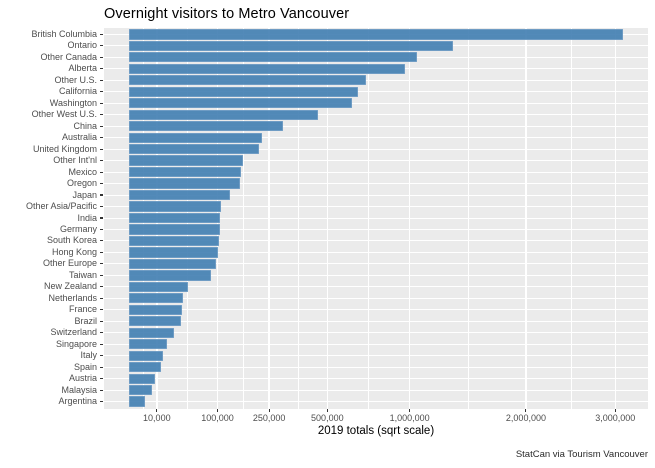 This screenshot has height=468, width=655. Describe the element at coordinates (146, 355) in the screenshot. I see `bar-italy` at that location.